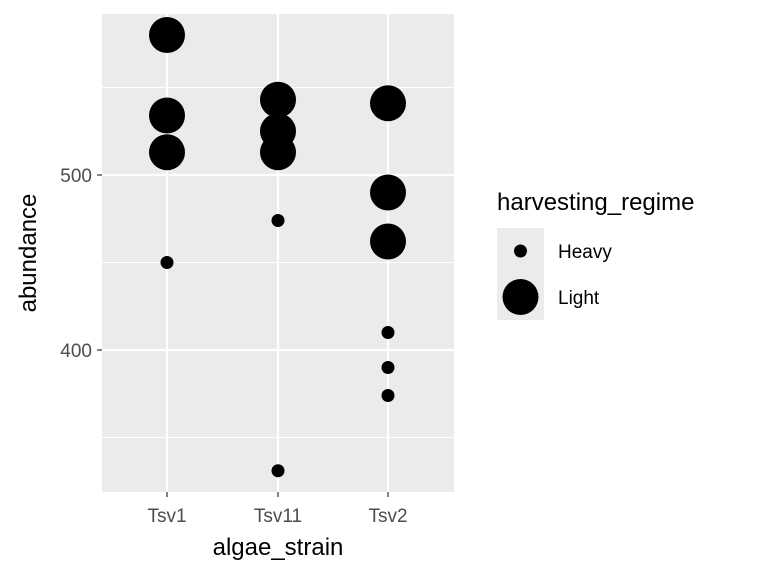  Describe the element at coordinates (166, 516) in the screenshot. I see `x-tick-label: Tsv1` at that location.